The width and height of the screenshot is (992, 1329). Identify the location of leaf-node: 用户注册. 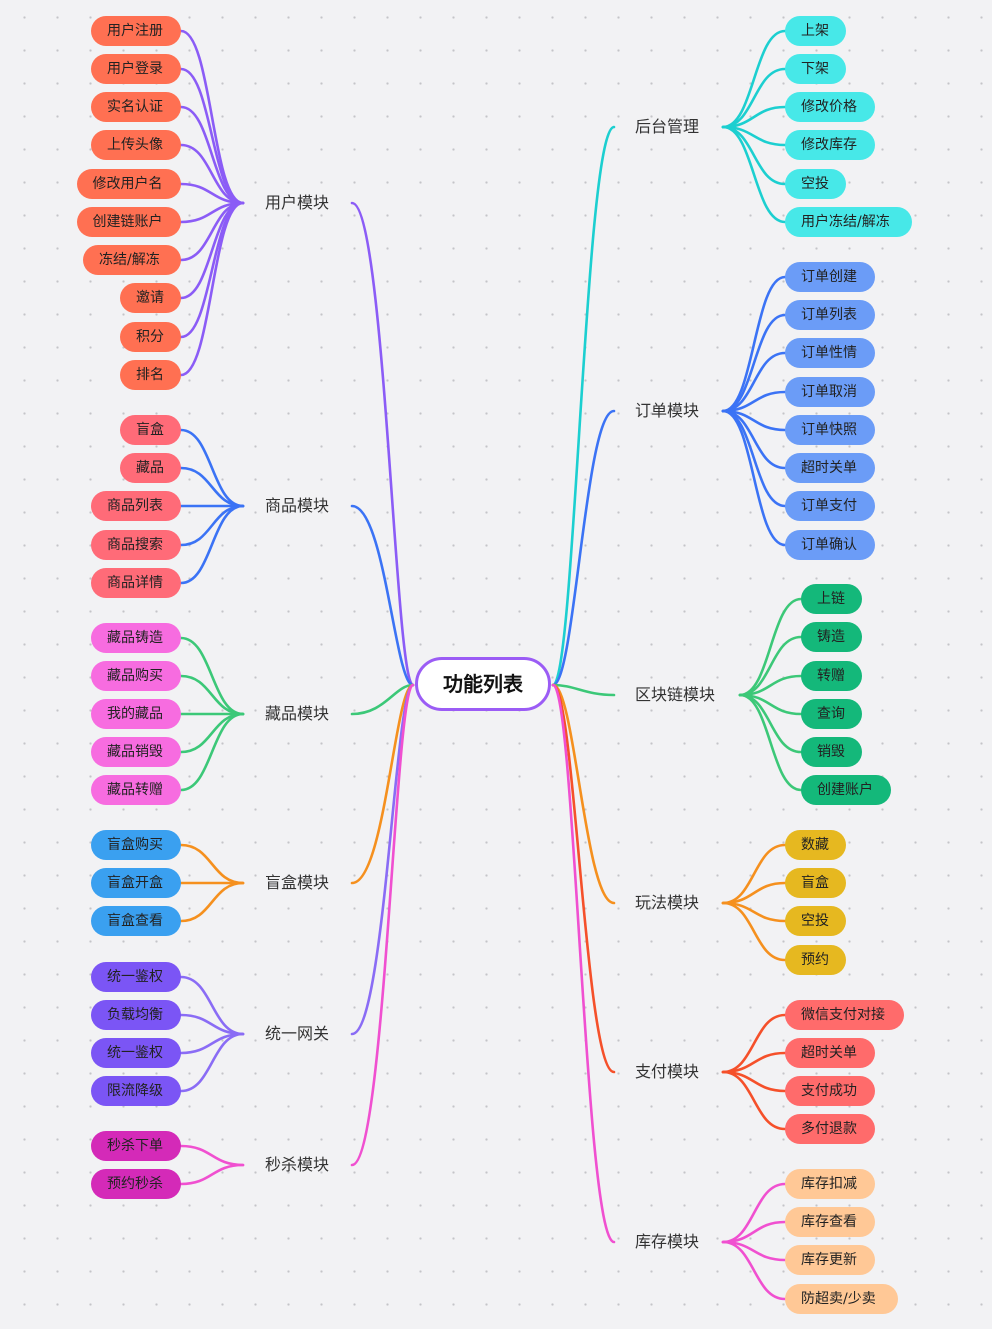
(136, 31).